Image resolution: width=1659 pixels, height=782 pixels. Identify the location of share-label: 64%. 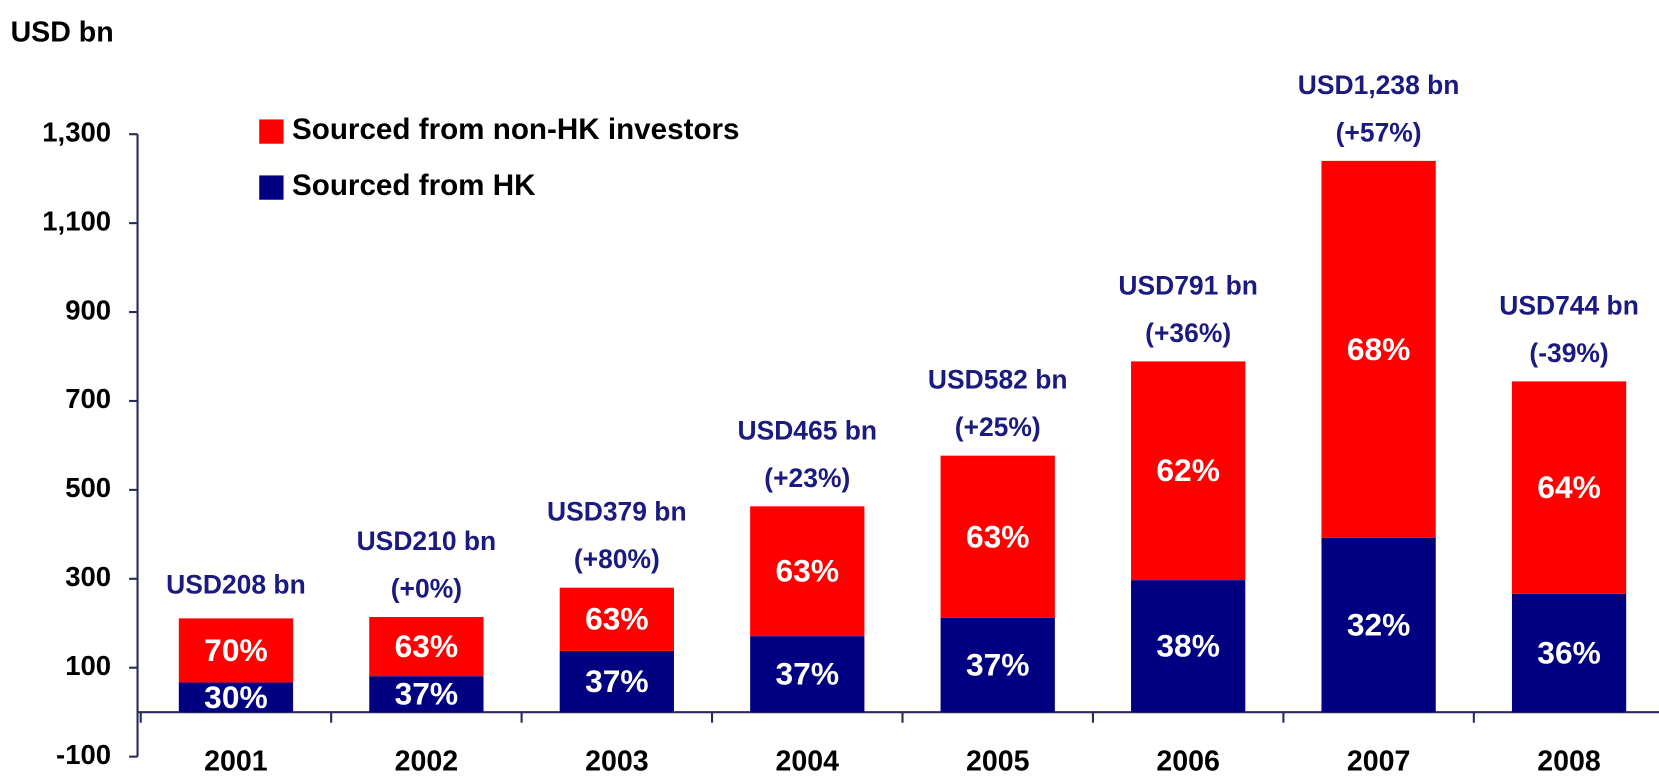
(1569, 487).